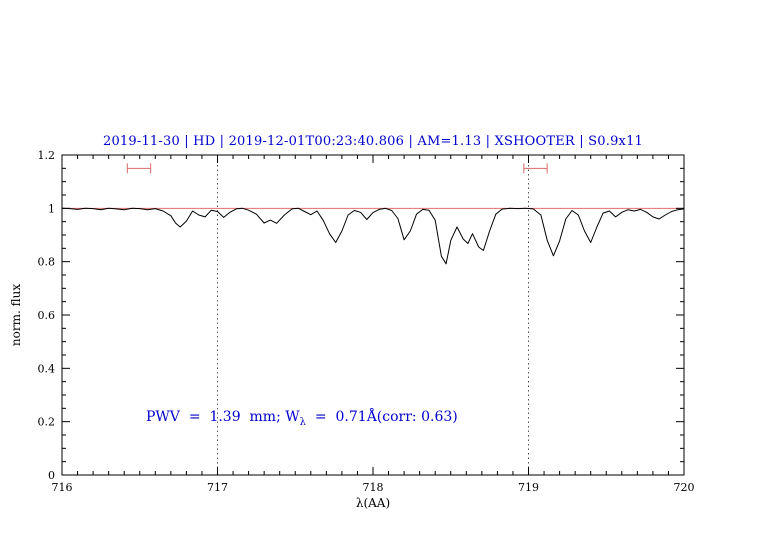 The height and width of the screenshot is (542, 782). What do you see at coordinates (528, 487) in the screenshot?
I see `tick-label: 719` at bounding box center [528, 487].